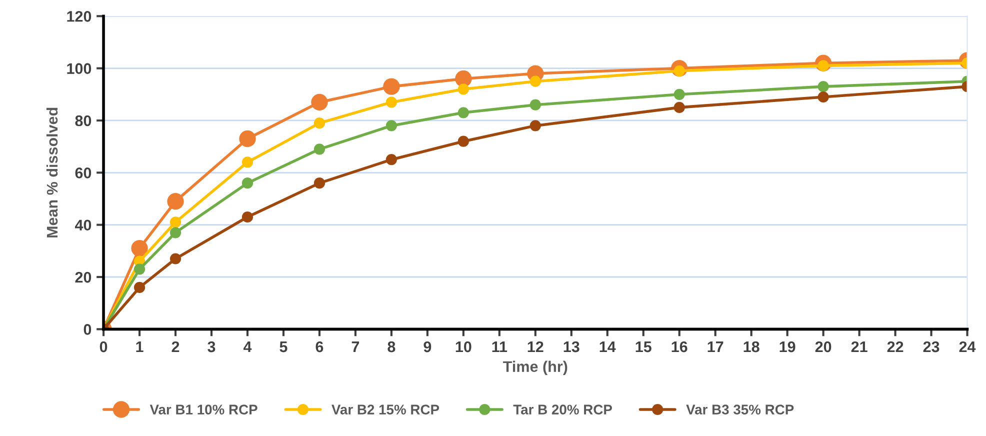 Image resolution: width=986 pixels, height=436 pixels. What do you see at coordinates (572, 346) in the screenshot?
I see `x-tick-label: 13` at bounding box center [572, 346].